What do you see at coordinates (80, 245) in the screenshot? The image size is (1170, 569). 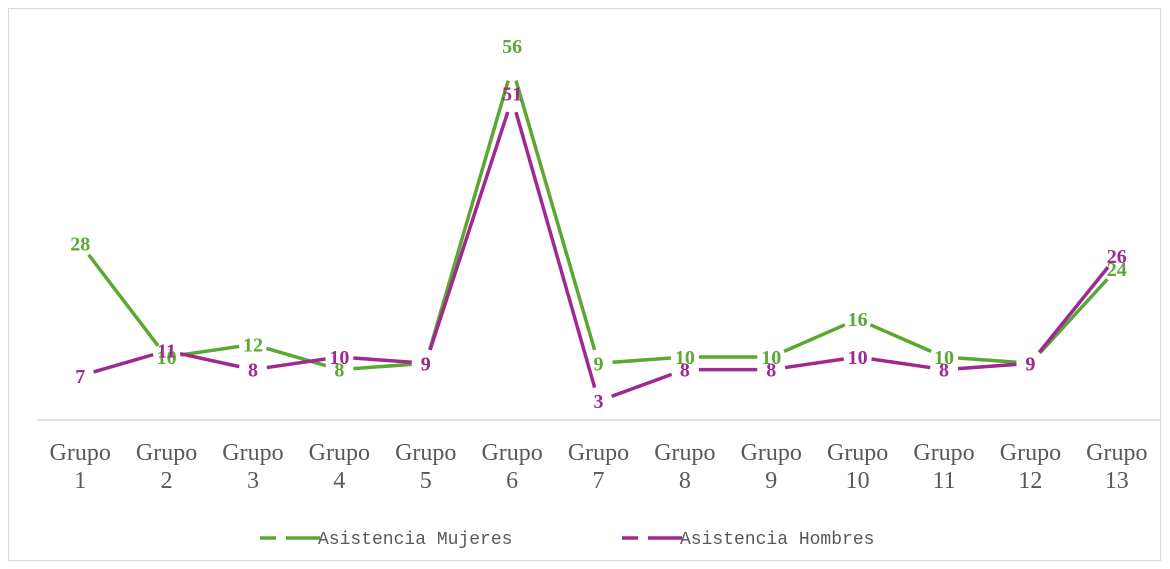 I see `data-label: 28` at bounding box center [80, 245].